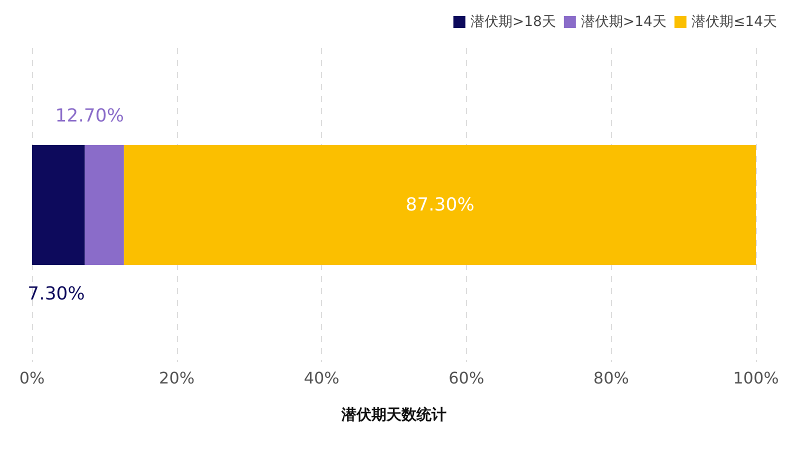  Describe the element at coordinates (89, 116) in the screenshot. I see `annotation: 12.70%` at that location.